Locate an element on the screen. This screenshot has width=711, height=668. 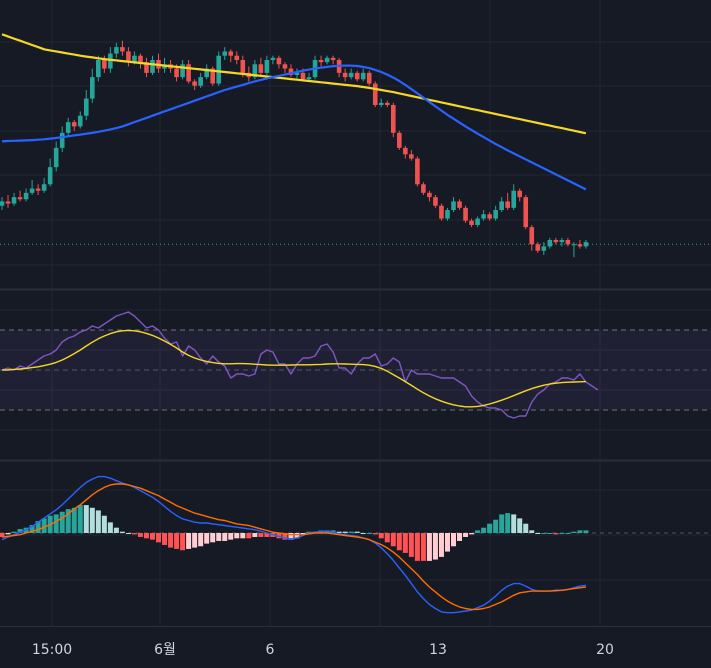
rsi-ma-line is located at coordinates (294, 368).